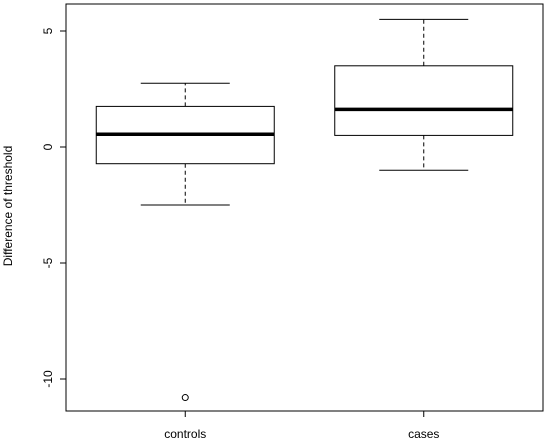 The width and height of the screenshot is (550, 447). I want to click on y-axis-label: Difference of threshold, so click(8, 206).